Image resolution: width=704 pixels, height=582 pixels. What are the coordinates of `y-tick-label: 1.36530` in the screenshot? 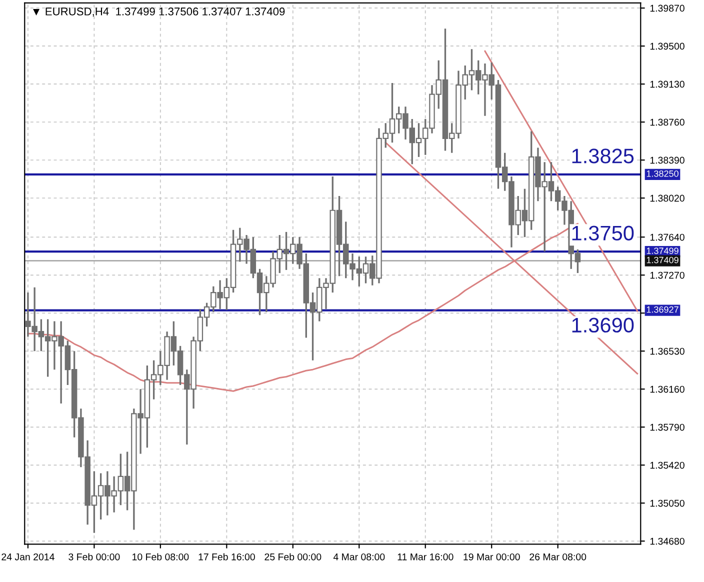 It's located at (667, 351).